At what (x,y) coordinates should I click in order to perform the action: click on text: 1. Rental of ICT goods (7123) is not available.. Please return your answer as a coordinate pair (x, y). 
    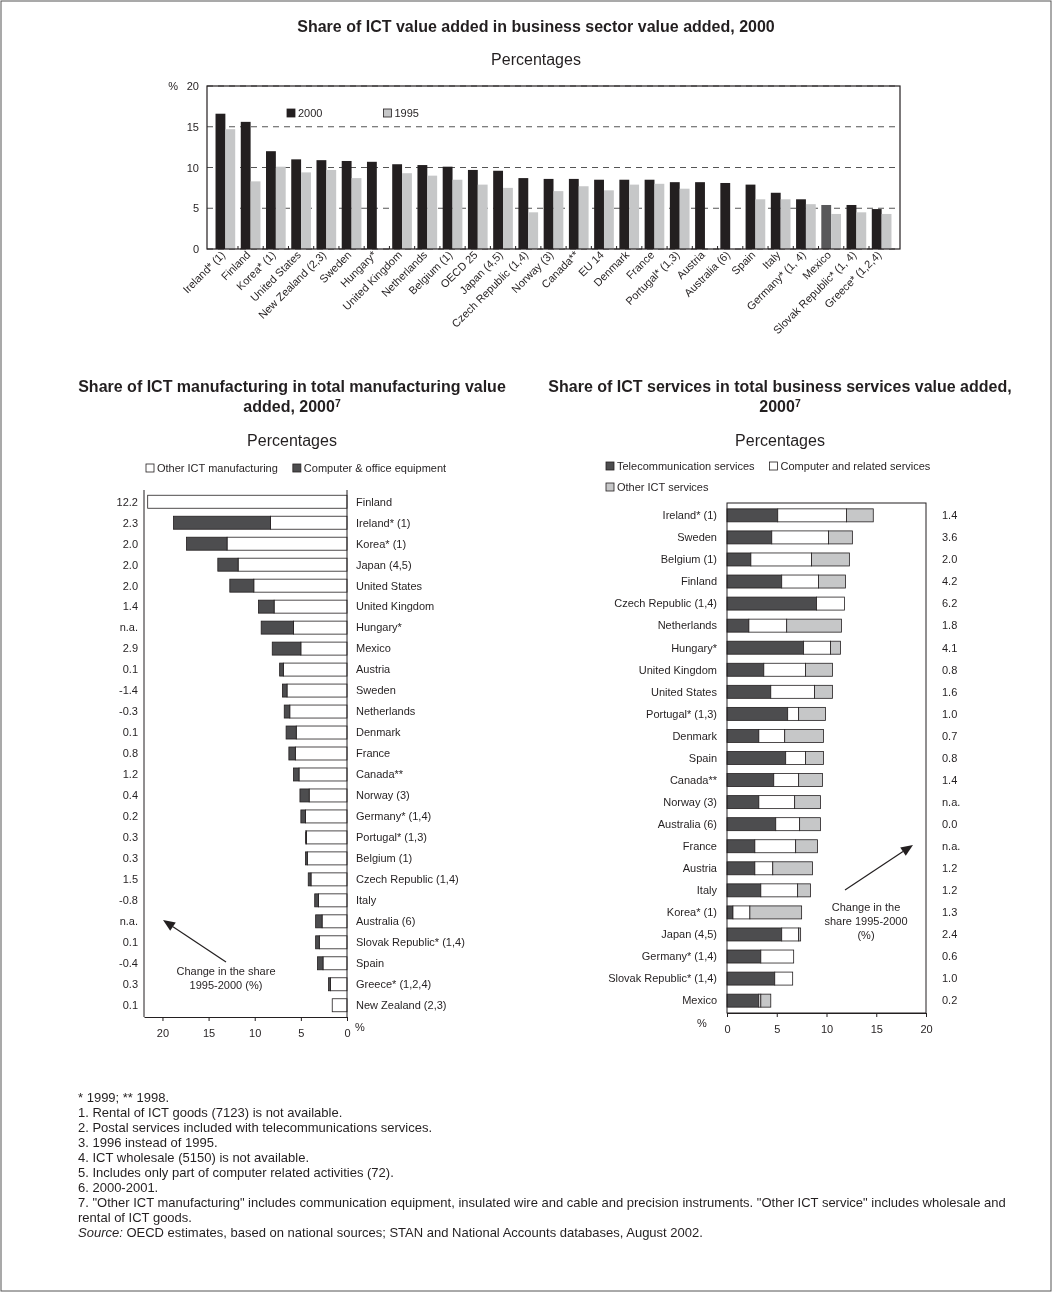
    Looking at the image, I should click on (210, 1112).